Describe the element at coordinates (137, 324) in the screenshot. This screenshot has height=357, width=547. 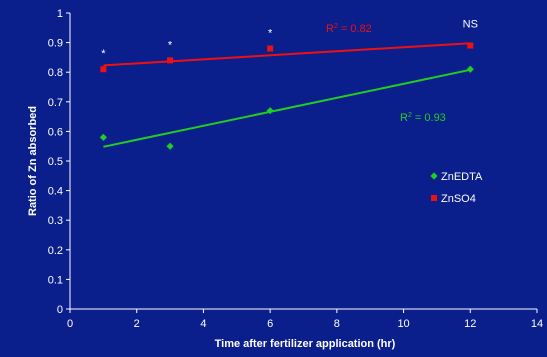
I see `x-tick-label: 2` at that location.